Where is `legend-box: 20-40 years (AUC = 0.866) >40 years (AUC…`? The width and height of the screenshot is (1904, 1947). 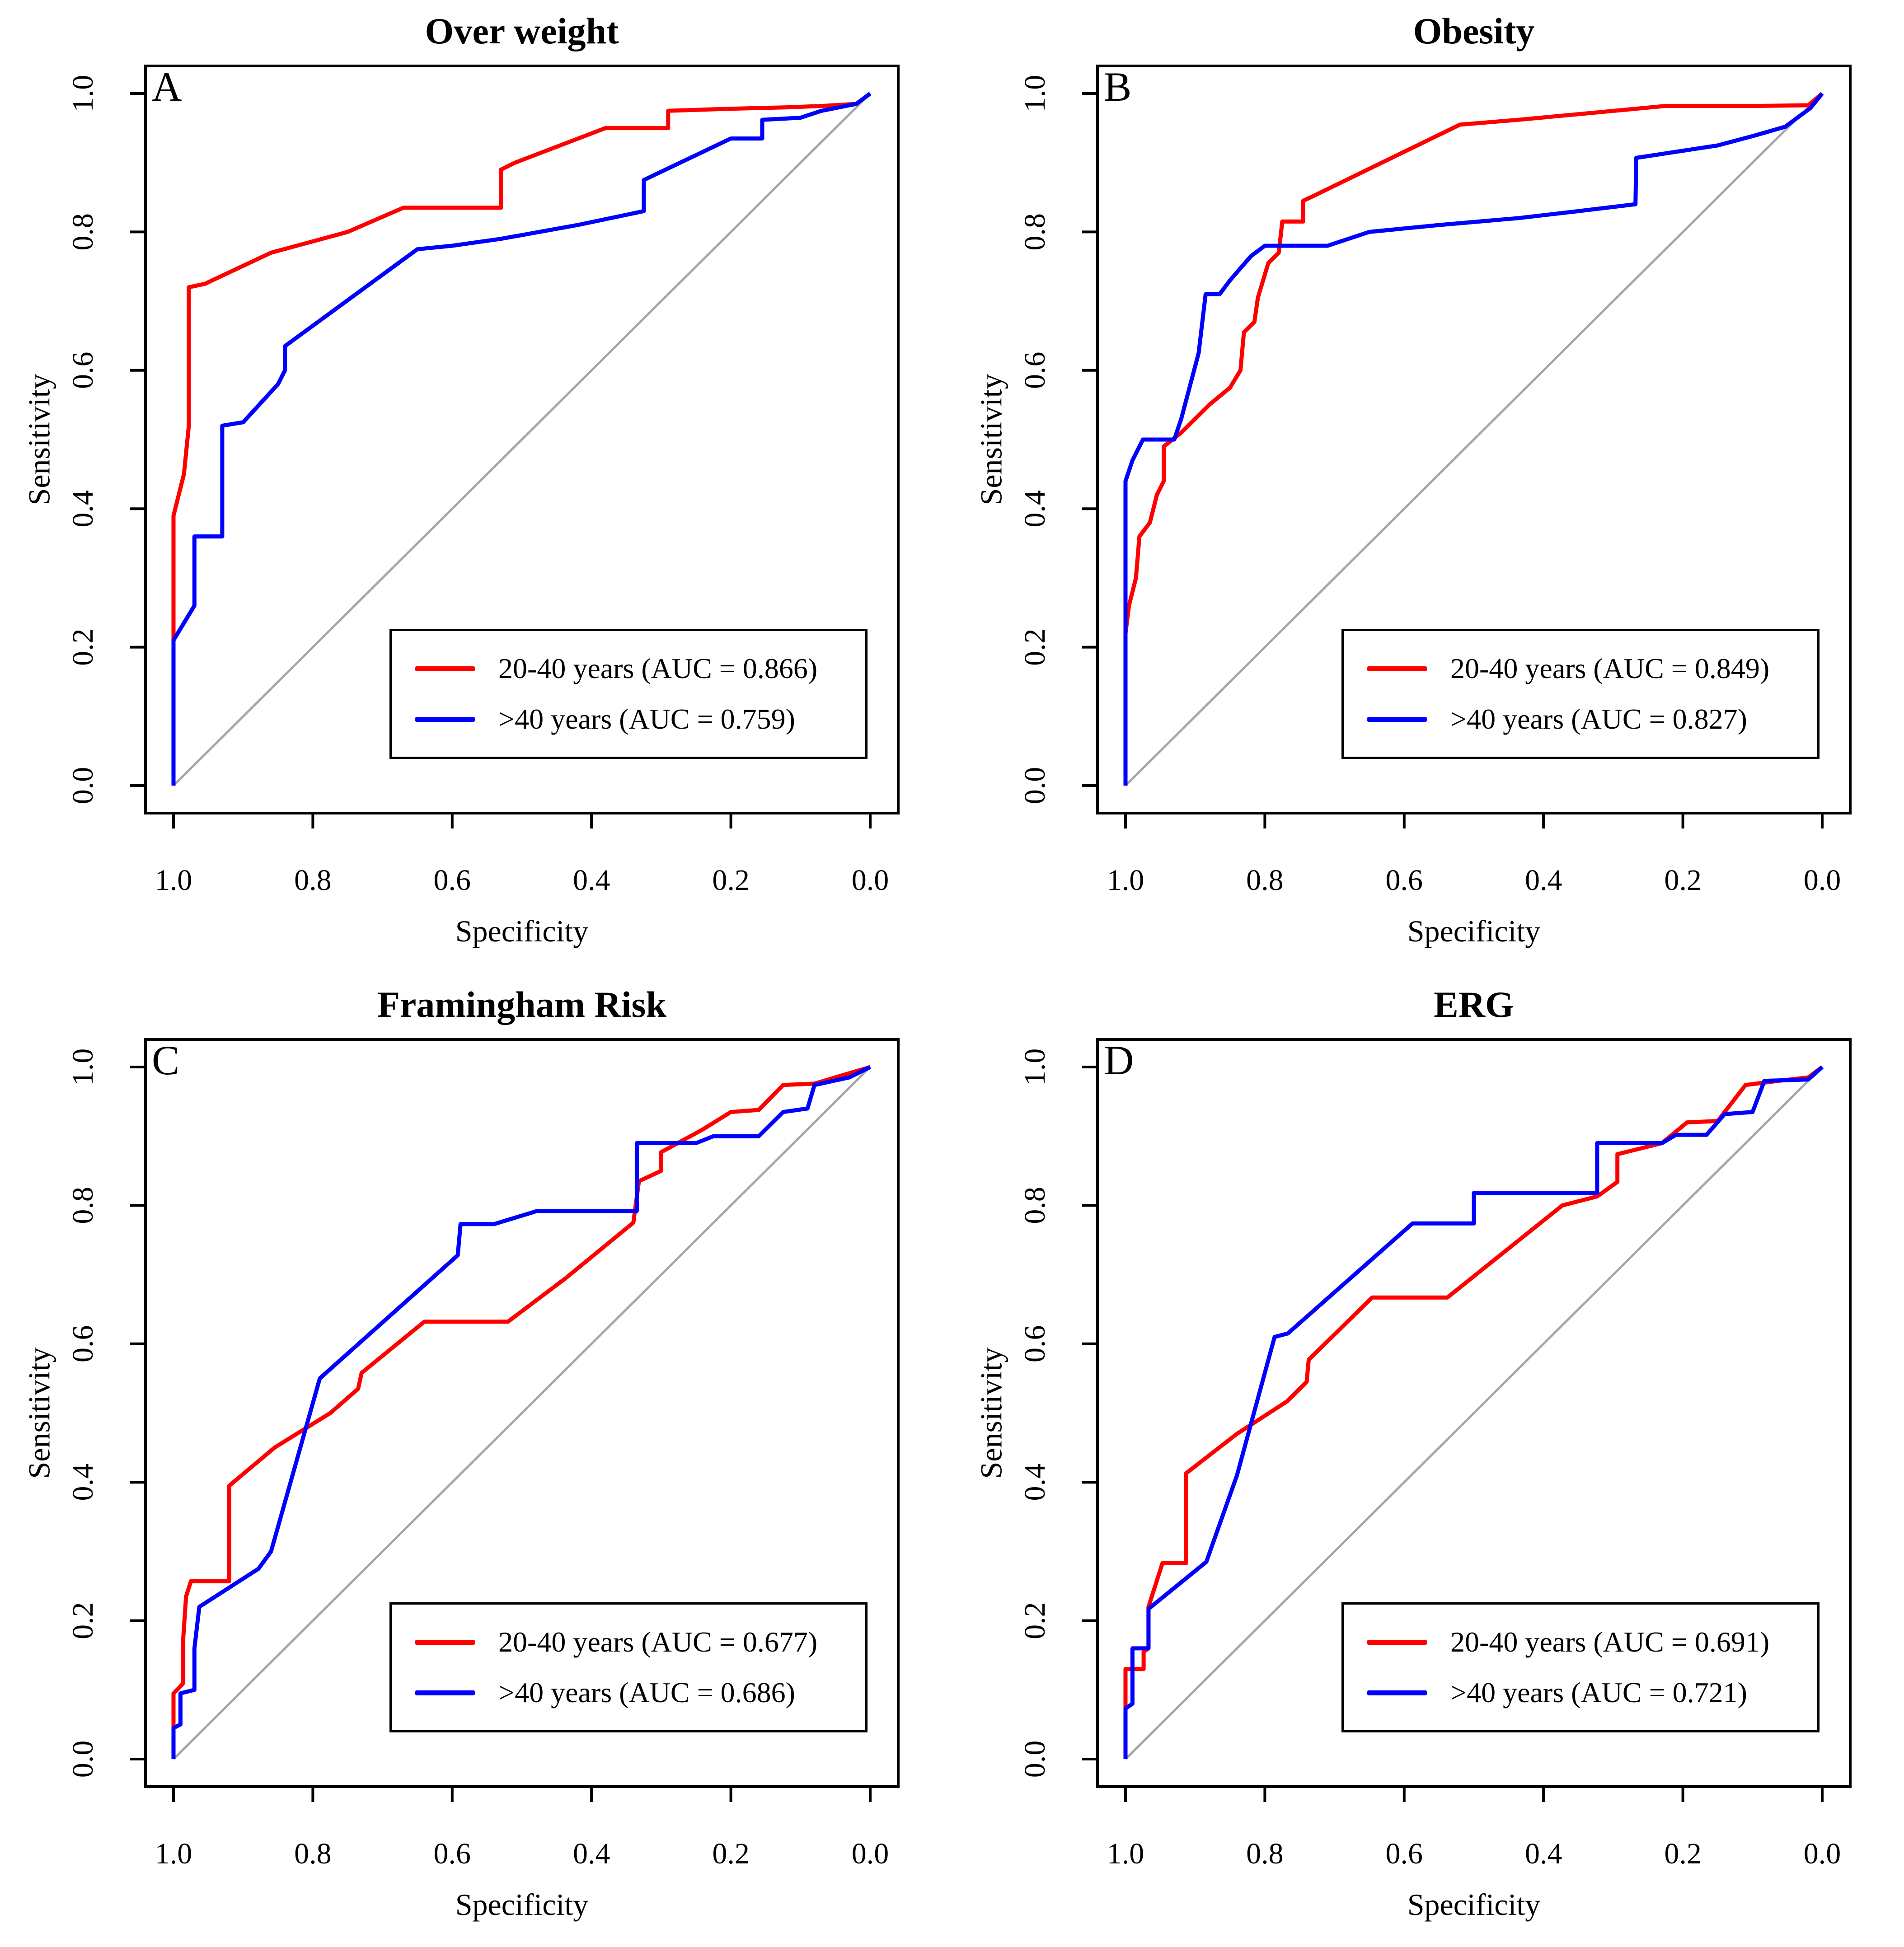
legend-box: 20-40 years (AUC = 0.866) >40 years (AUC… is located at coordinates (628, 694).